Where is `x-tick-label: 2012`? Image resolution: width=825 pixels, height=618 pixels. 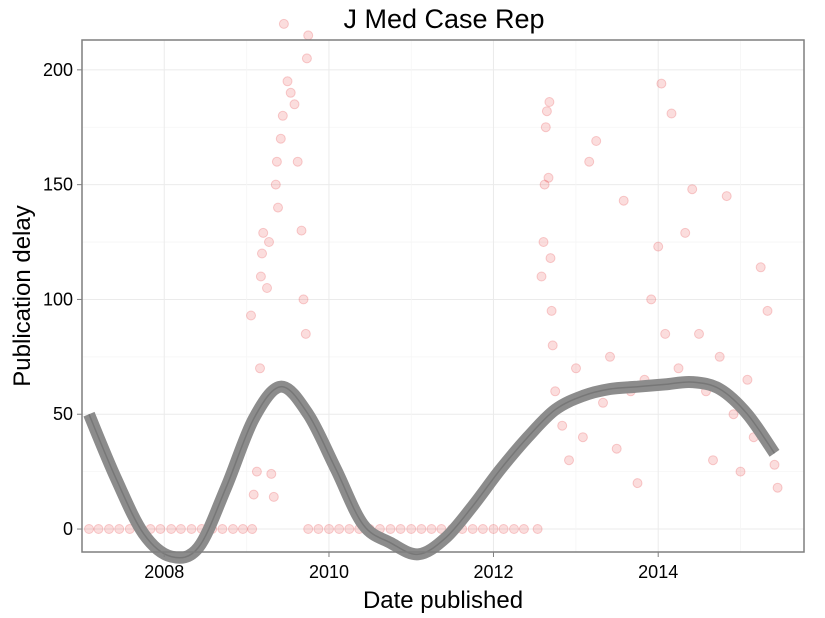 x-tick-label: 2012 is located at coordinates (493, 572).